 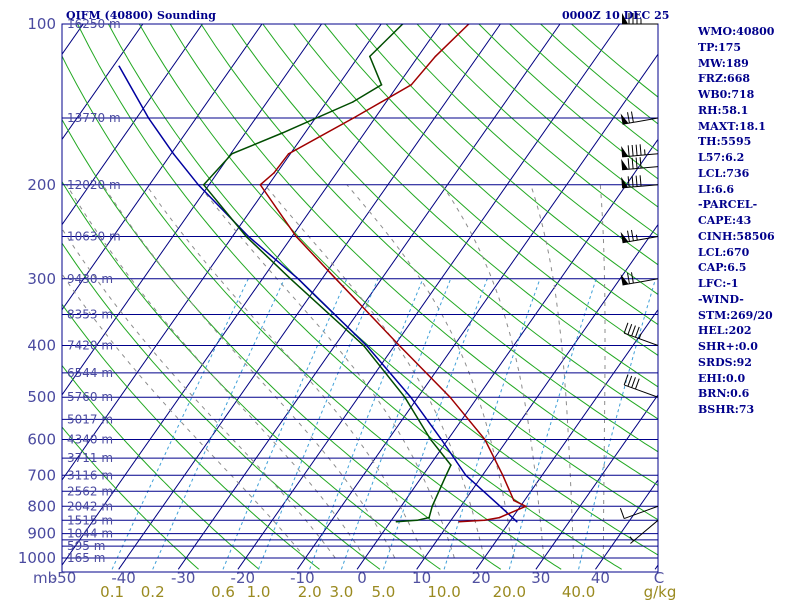 What do you see at coordinates (90, 346) in the screenshot?
I see `height-label: 7420 m` at bounding box center [90, 346].